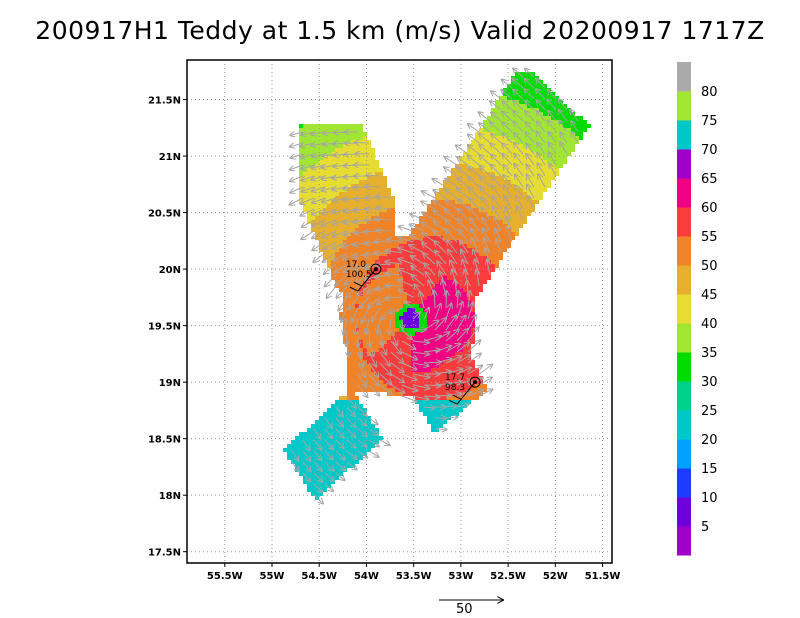  I want to click on colorbar-label: 40, so click(709, 324).